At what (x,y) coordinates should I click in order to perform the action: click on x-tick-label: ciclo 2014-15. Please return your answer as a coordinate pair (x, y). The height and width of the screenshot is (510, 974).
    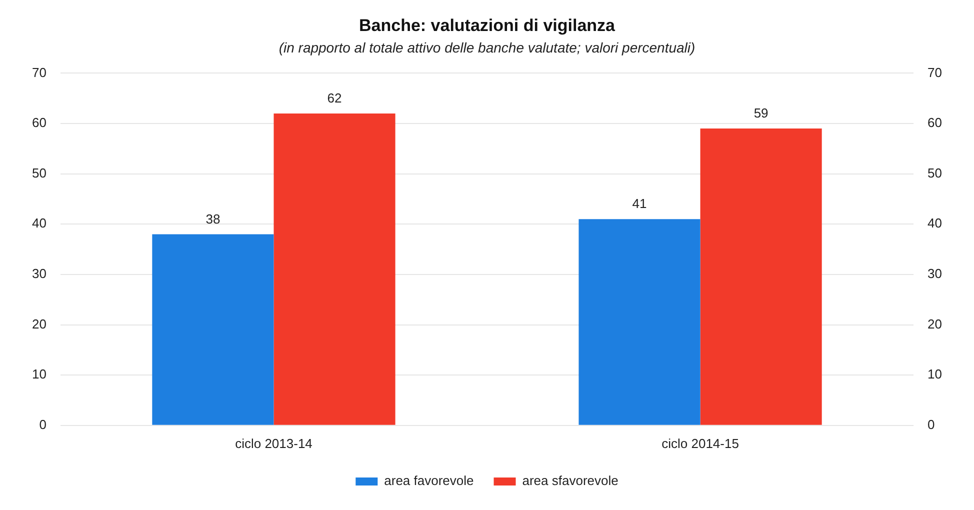
    Looking at the image, I should click on (700, 443).